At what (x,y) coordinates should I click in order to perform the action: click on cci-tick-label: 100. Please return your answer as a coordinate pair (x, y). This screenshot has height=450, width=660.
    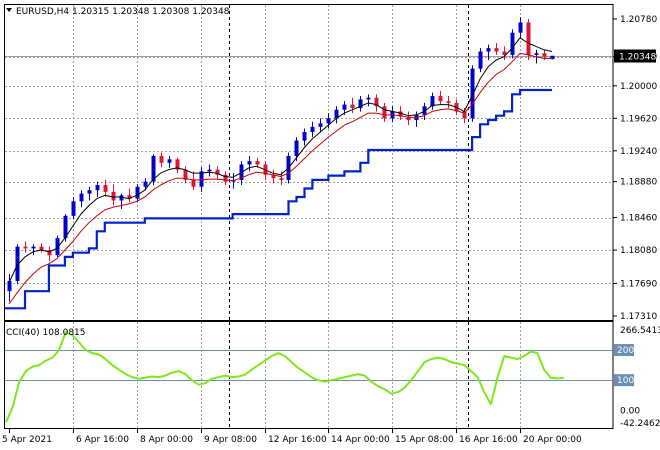
    Looking at the image, I should click on (625, 381).